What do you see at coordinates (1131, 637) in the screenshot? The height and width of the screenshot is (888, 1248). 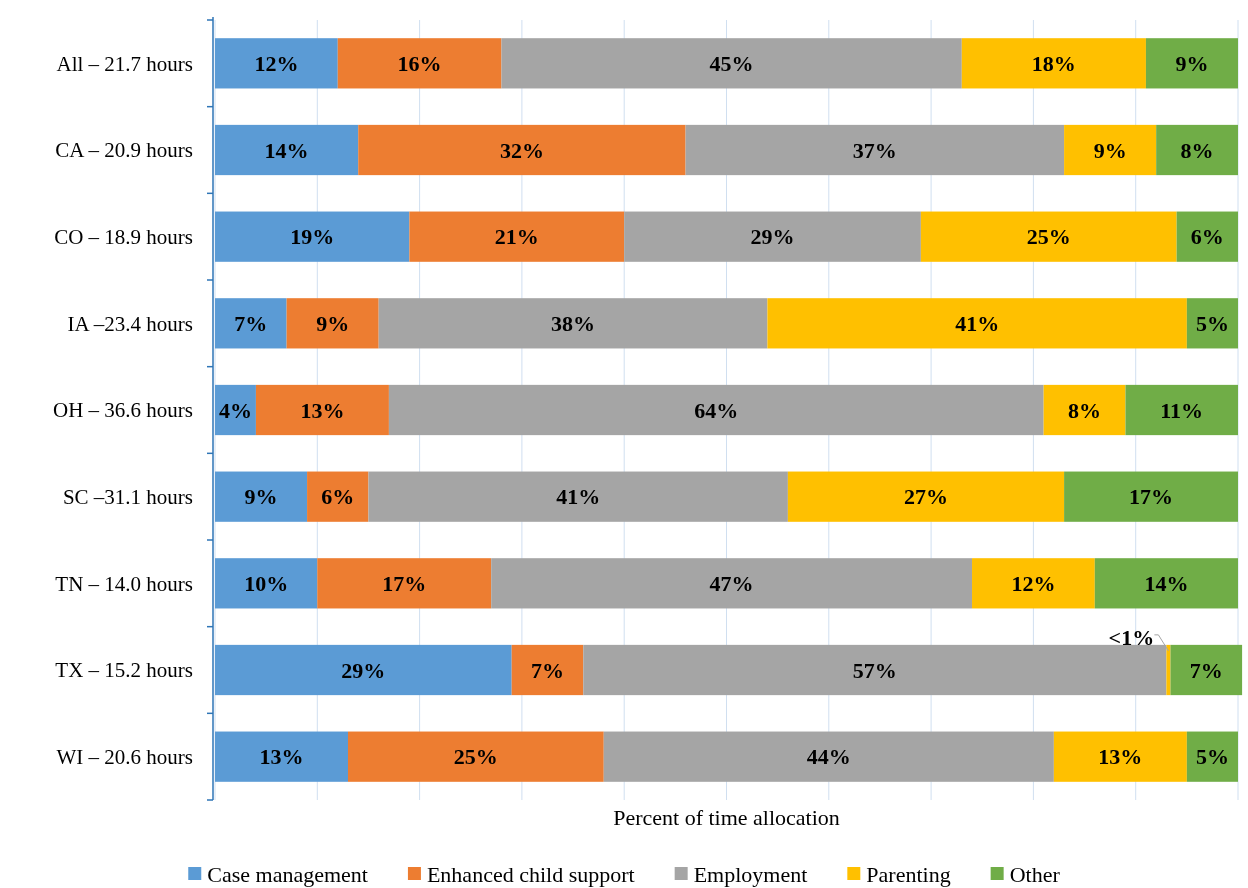 I see `data-label: <1%` at bounding box center [1131, 637].